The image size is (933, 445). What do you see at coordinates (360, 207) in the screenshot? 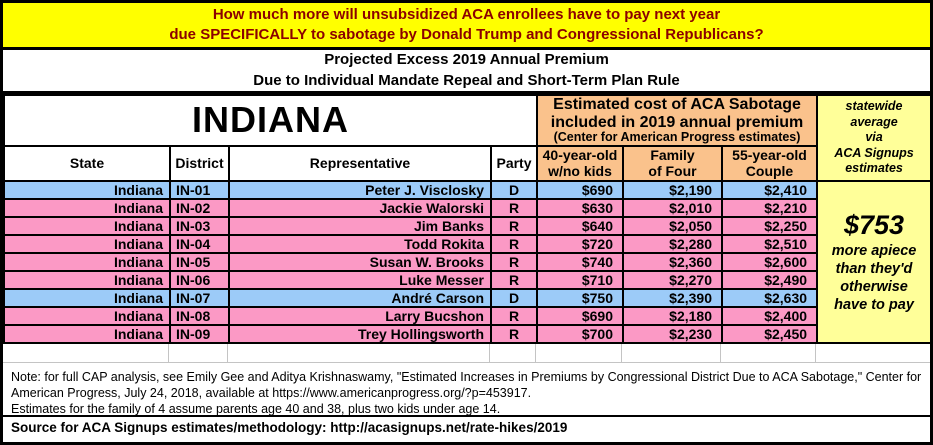
I see `cell-representative: Jackie Walorski` at bounding box center [360, 207].